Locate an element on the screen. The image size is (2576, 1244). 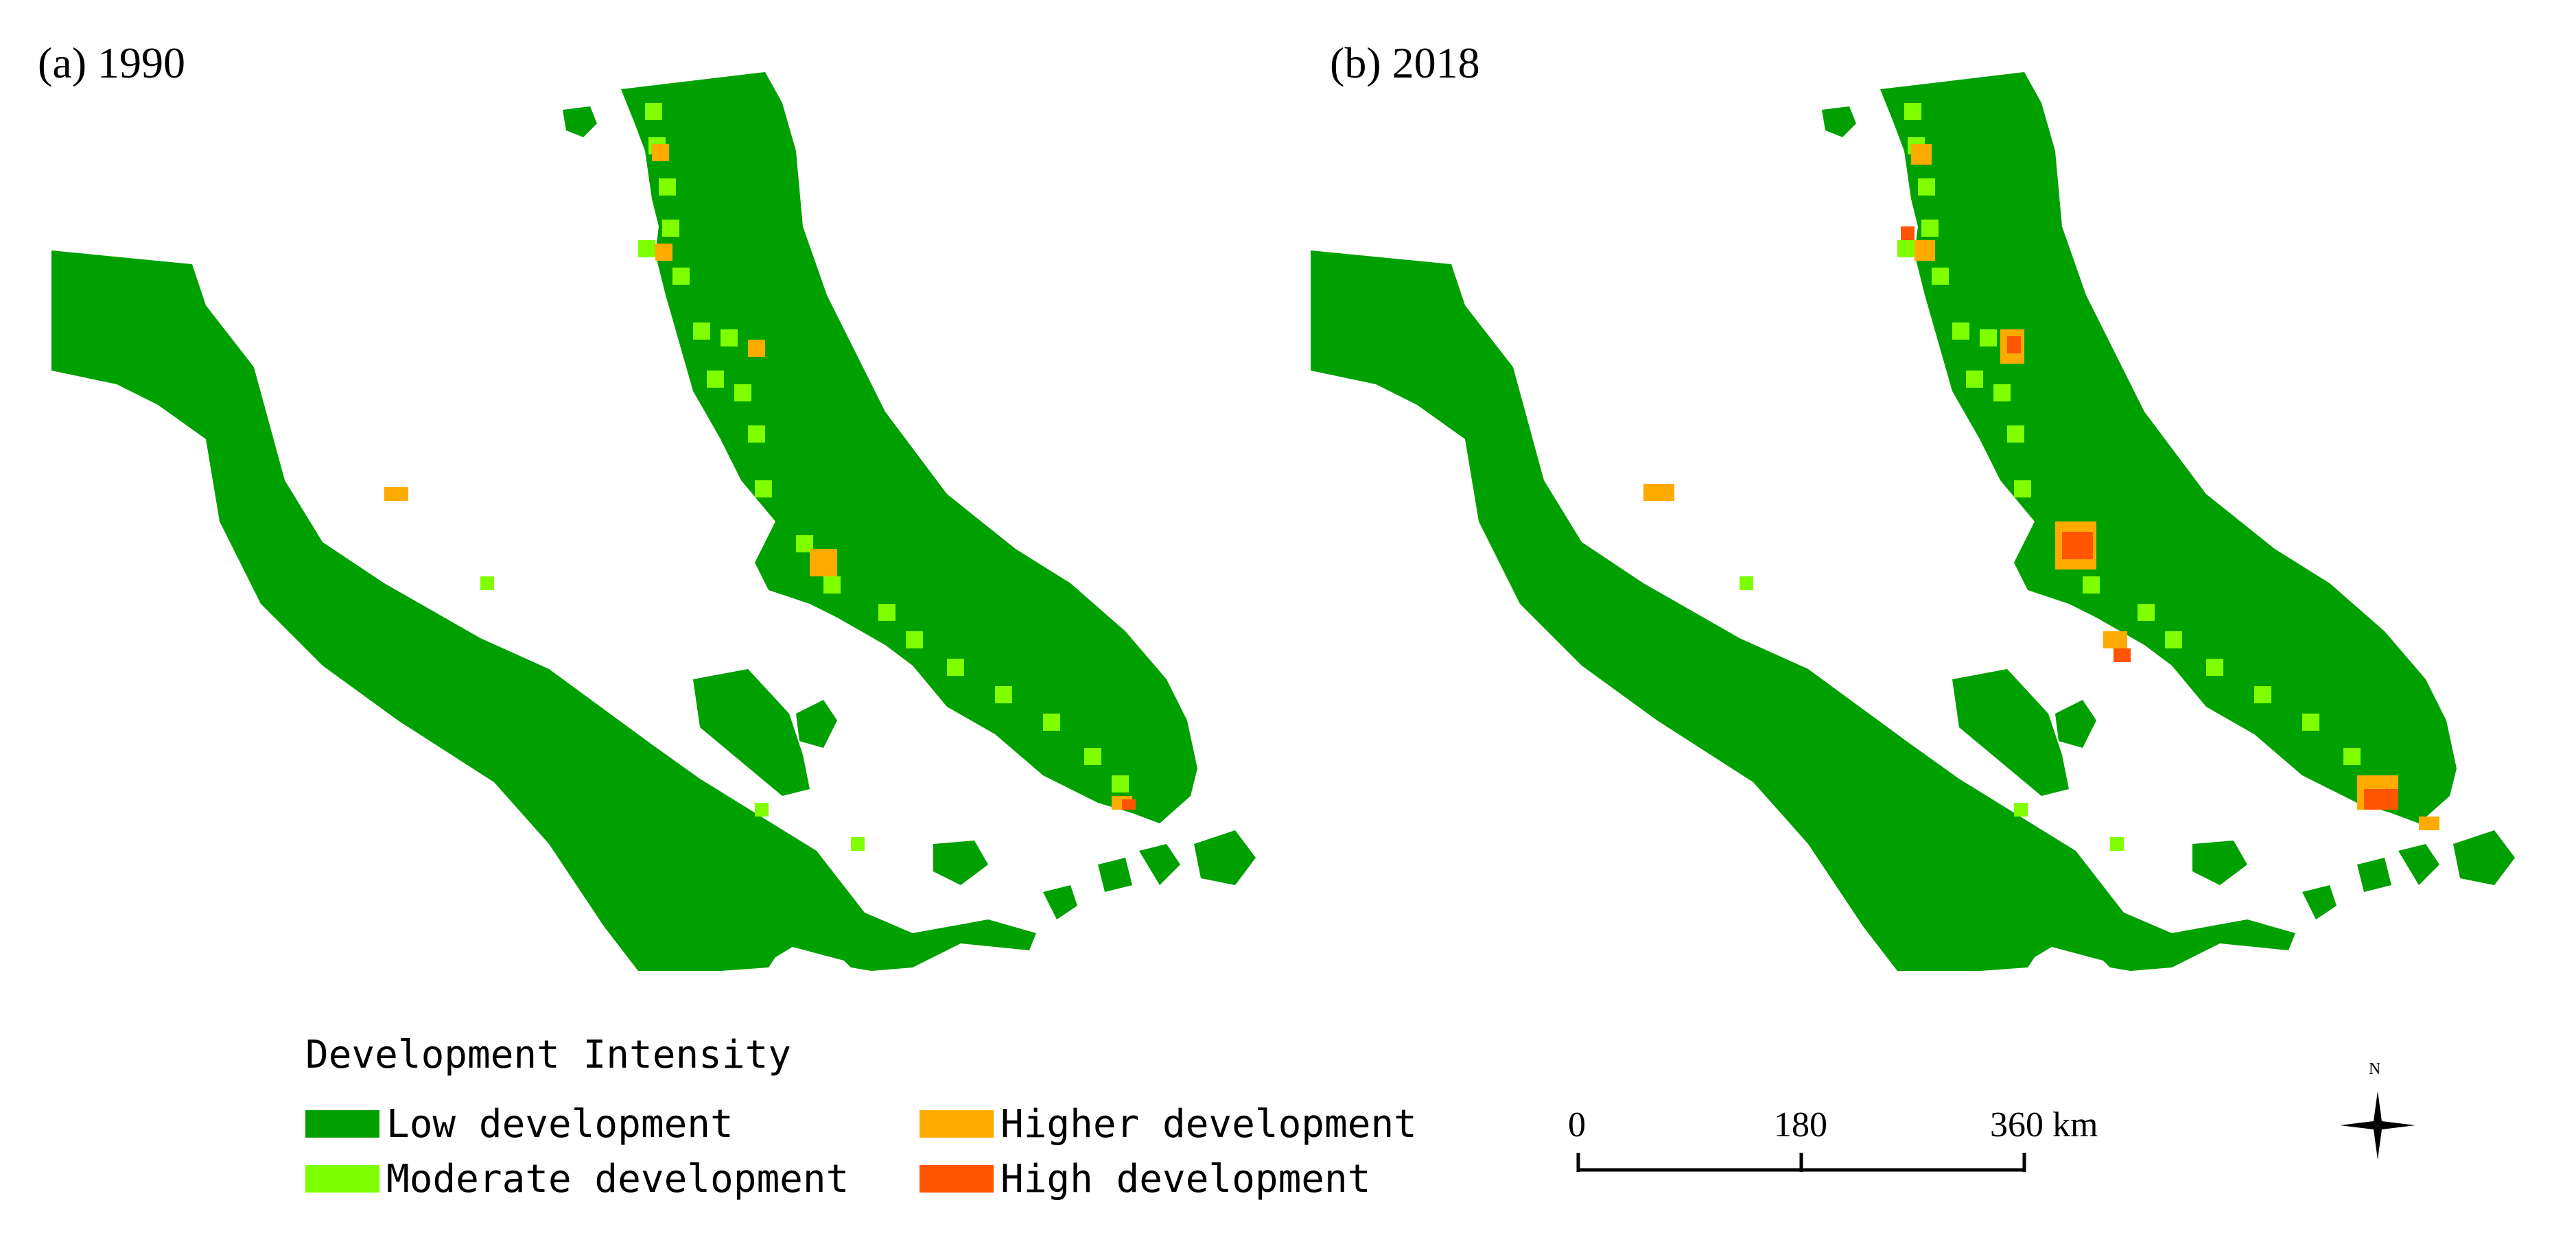
legend-item-low: Low development is located at coordinates (519, 1124).